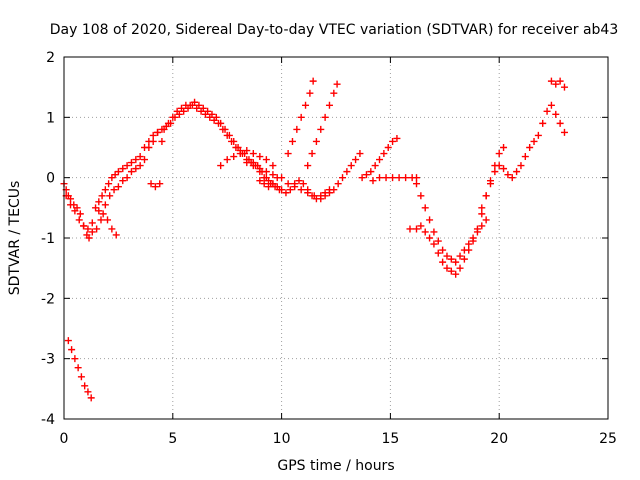  Describe the element at coordinates (608, 439) in the screenshot. I see `x-tick-label: 25` at that location.